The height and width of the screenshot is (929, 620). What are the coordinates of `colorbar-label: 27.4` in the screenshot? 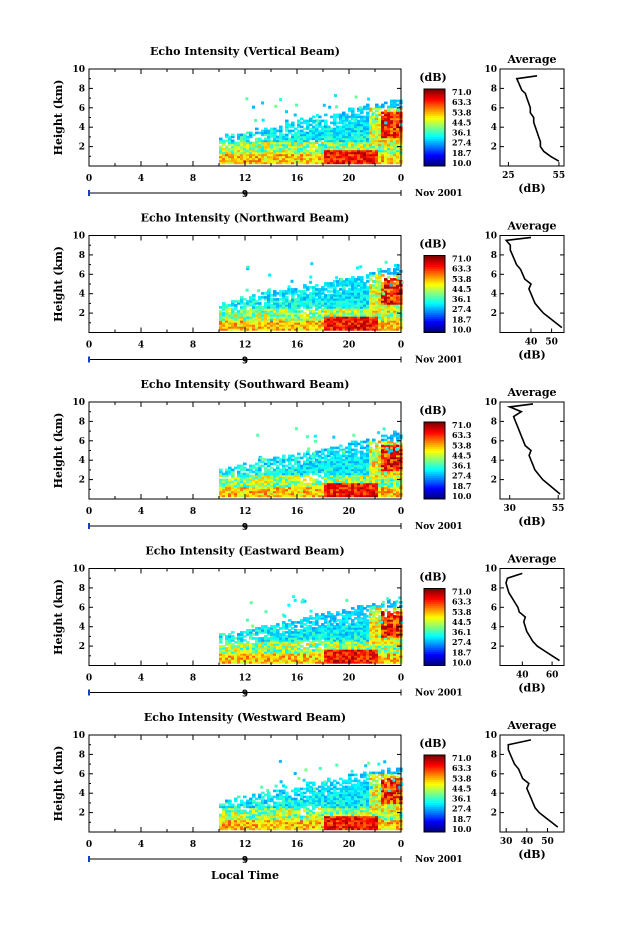 It's located at (462, 809).